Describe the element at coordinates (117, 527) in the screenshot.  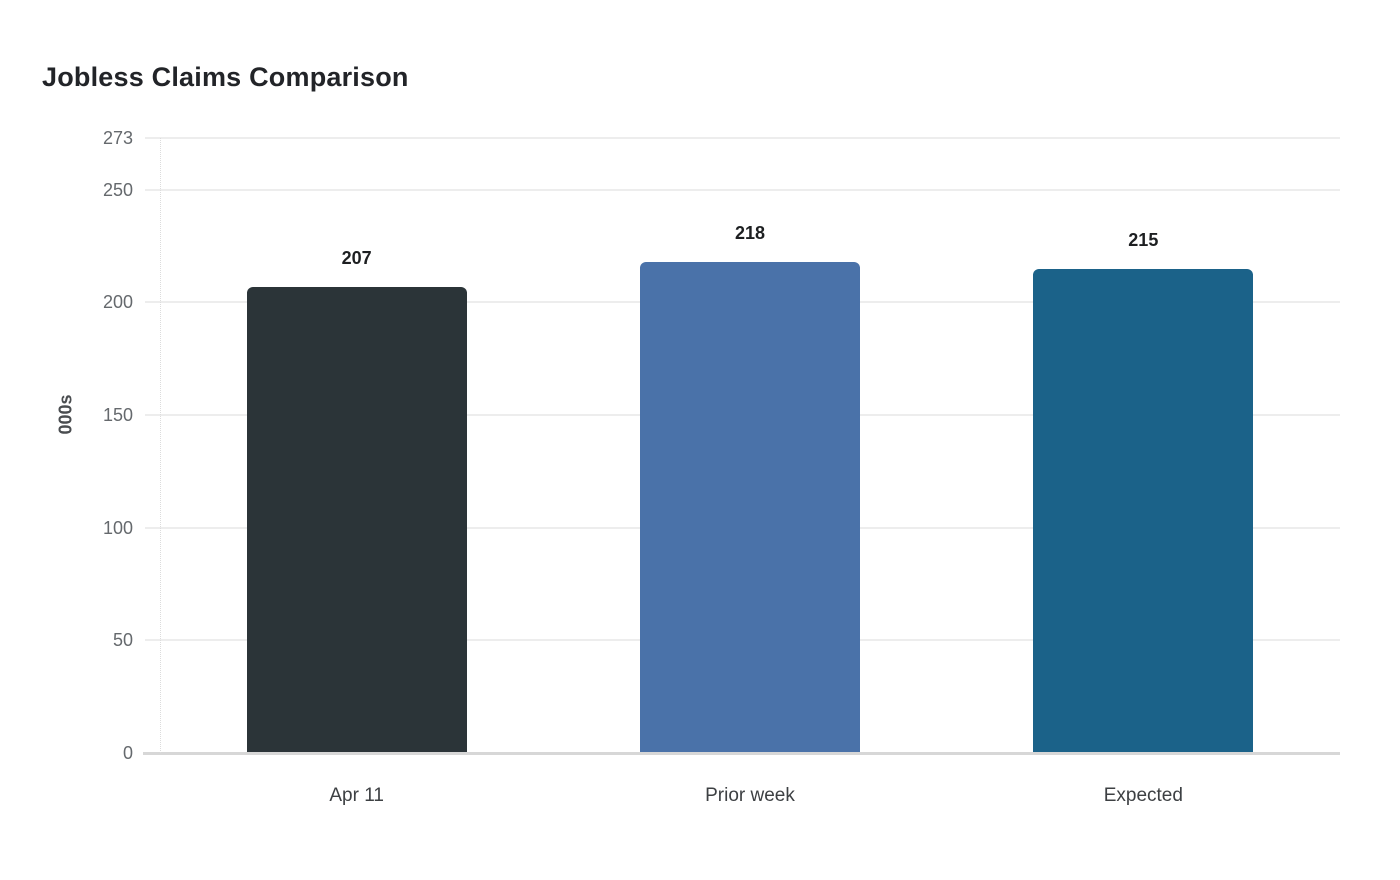
I see `y-tick-label-100: 100` at that location.